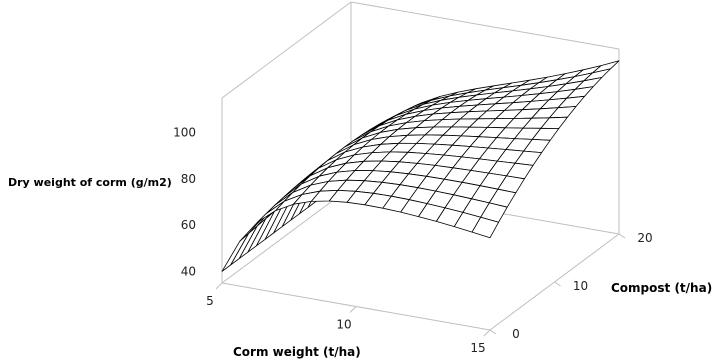  Describe the element at coordinates (644, 238) in the screenshot. I see `y-tick-label: 20` at that location.